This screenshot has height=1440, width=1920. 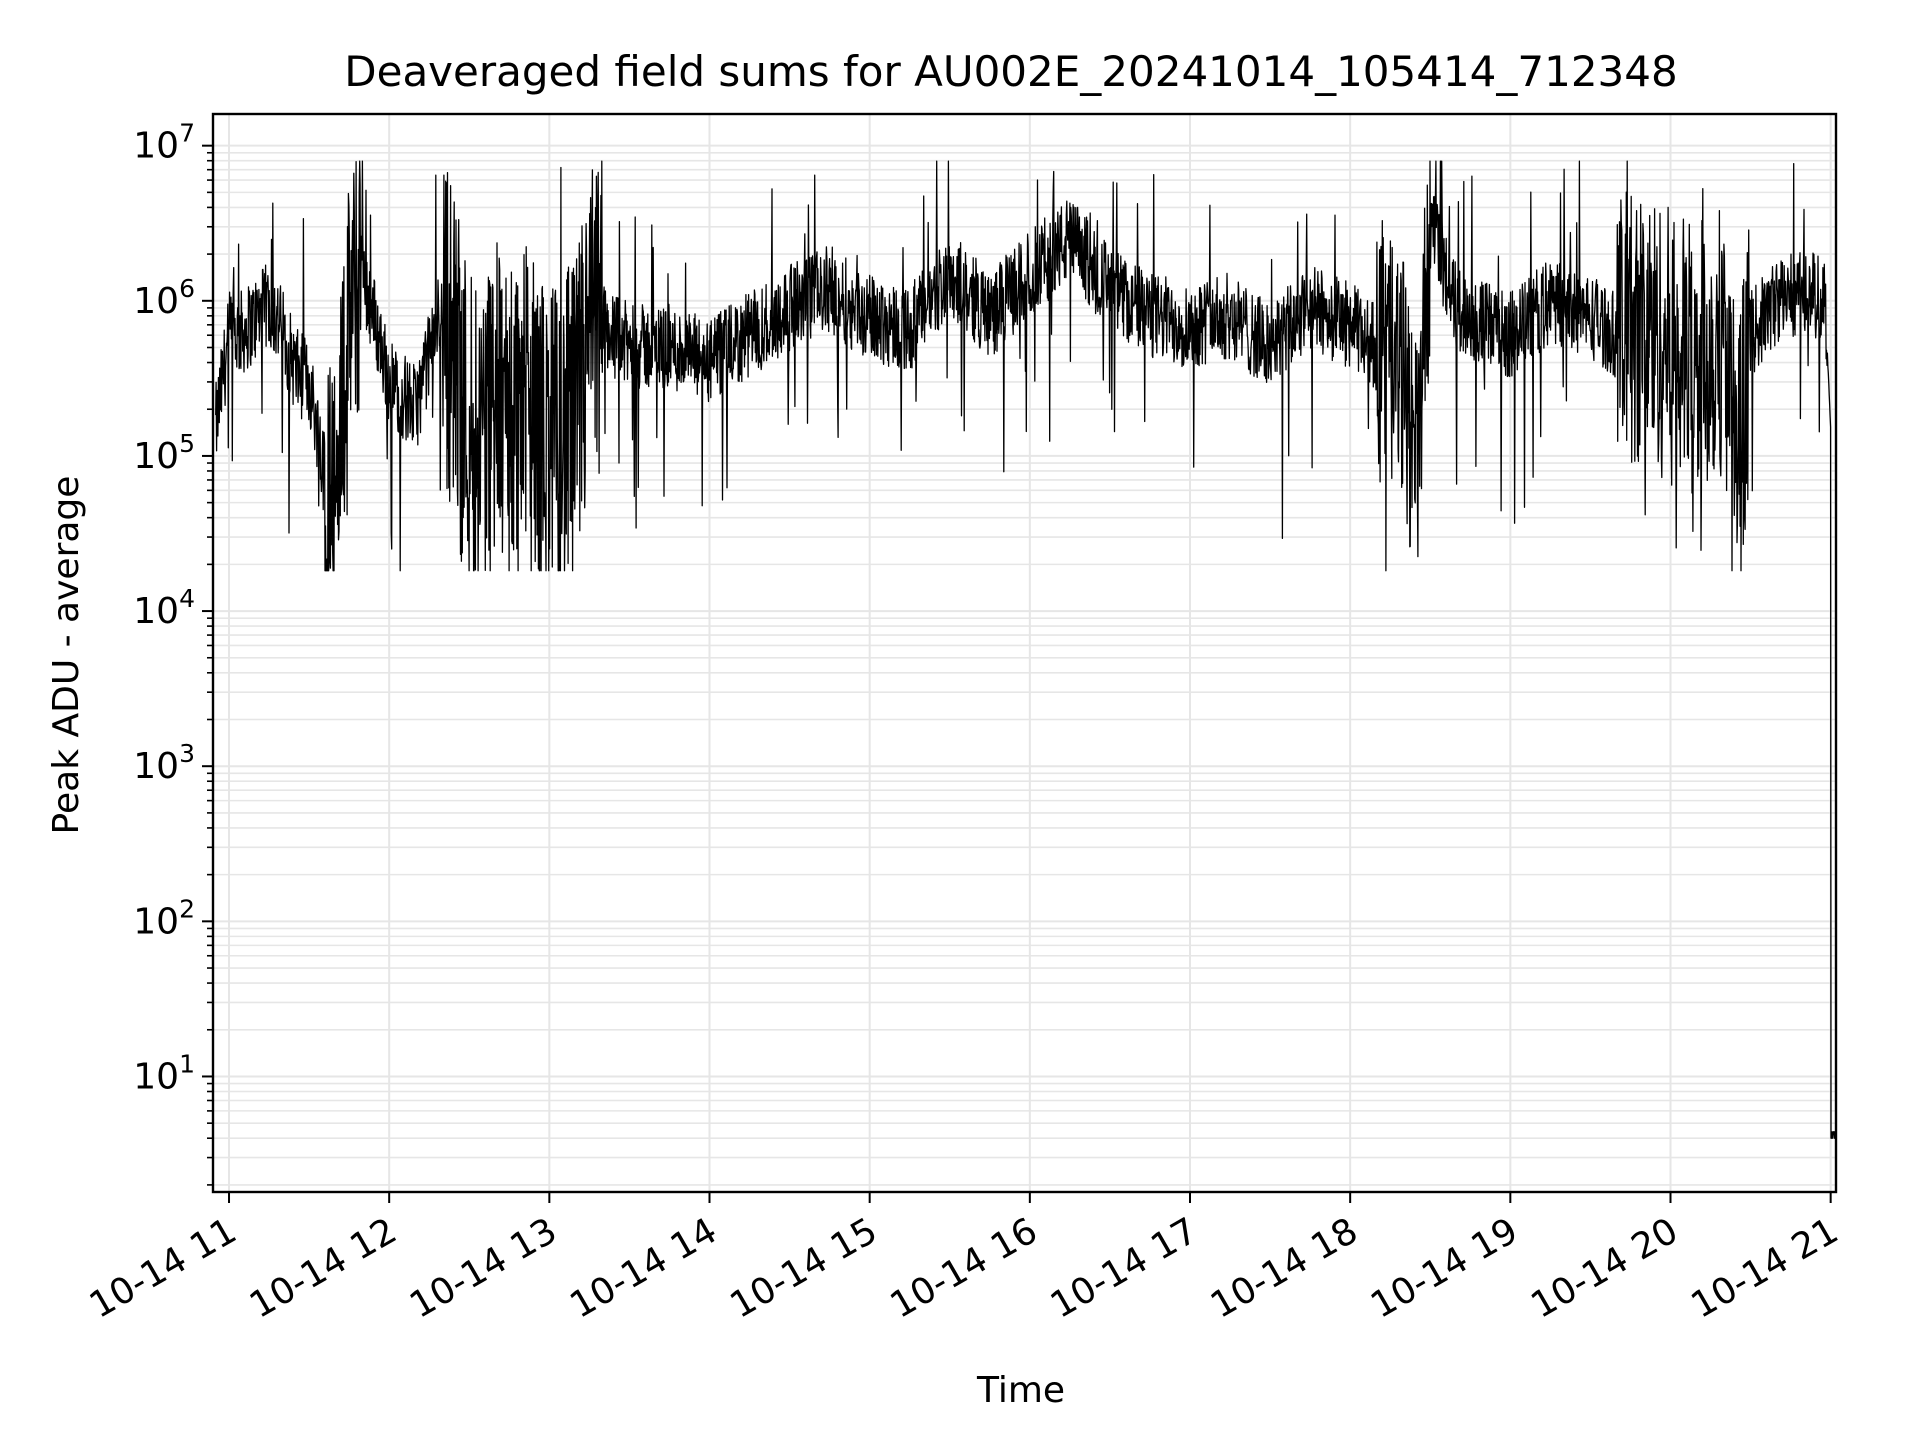 What do you see at coordinates (164, 918) in the screenshot?
I see `y-tick-label: 10²` at bounding box center [164, 918].